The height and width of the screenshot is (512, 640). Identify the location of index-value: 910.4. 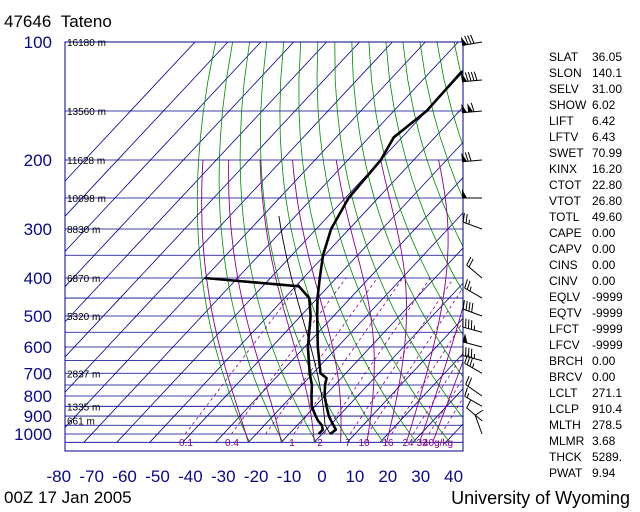
(607, 409).